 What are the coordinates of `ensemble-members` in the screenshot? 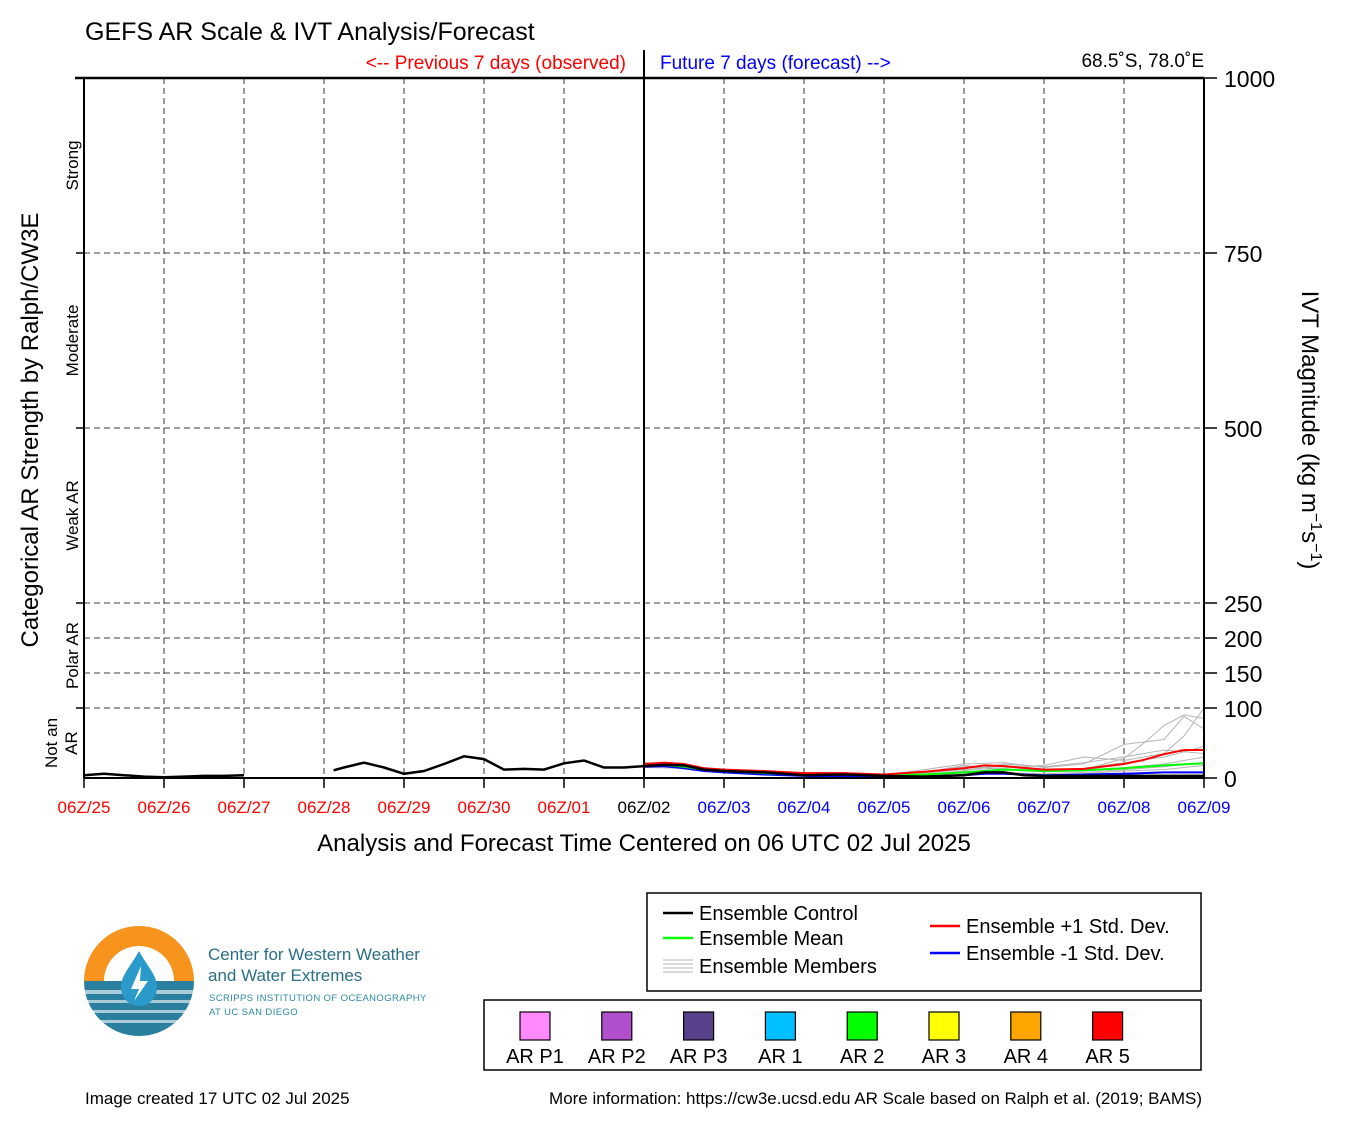 It's located at (924, 742).